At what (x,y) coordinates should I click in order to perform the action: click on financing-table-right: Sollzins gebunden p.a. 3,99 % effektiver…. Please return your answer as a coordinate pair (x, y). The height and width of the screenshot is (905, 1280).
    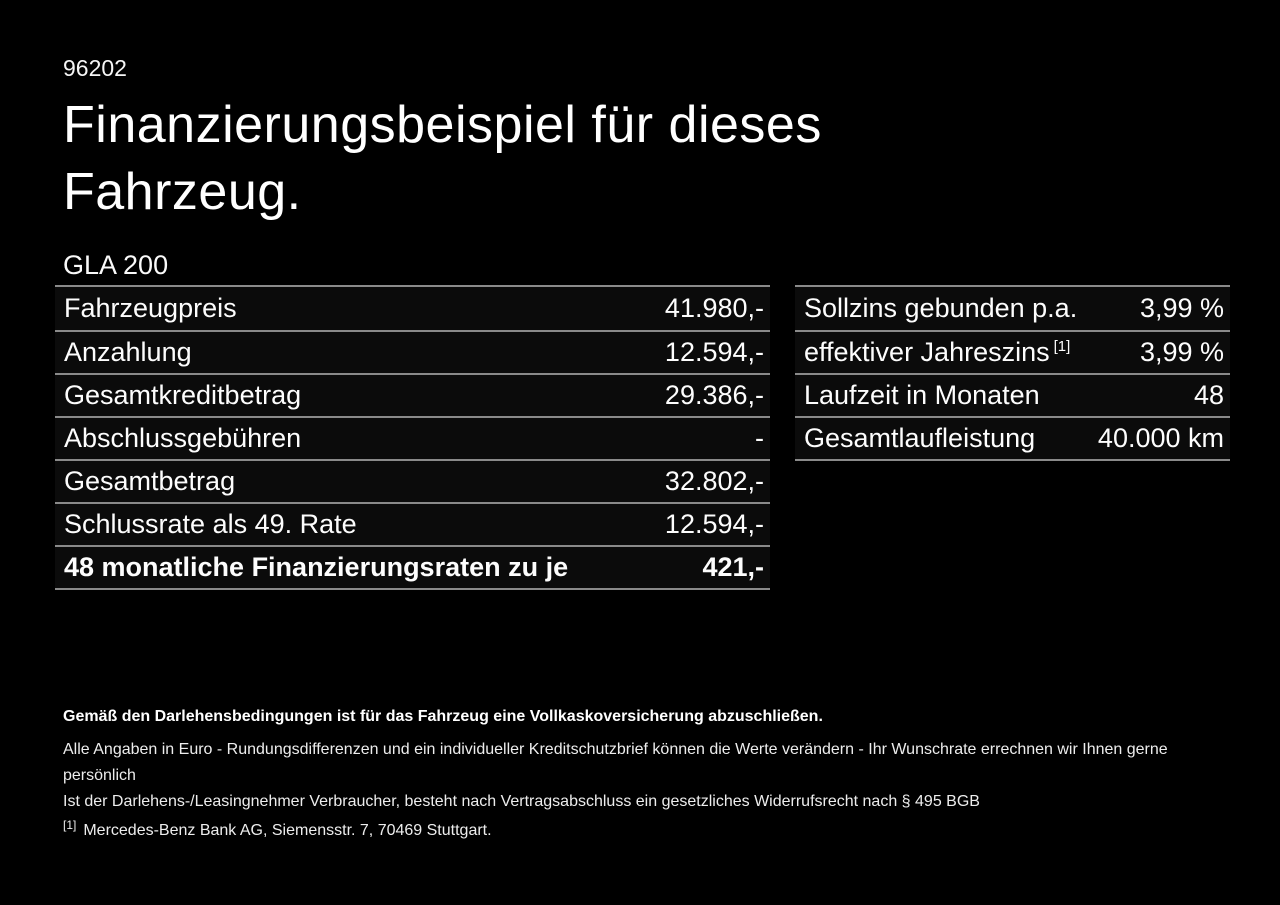
    Looking at the image, I should click on (1012, 373).